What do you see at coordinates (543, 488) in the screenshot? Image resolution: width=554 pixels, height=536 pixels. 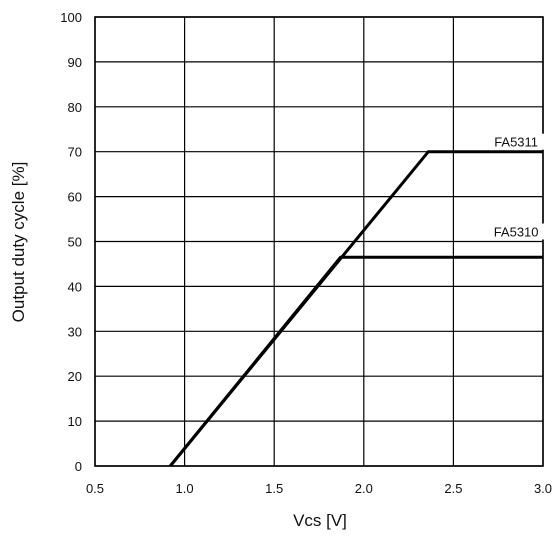 I see `x-tick-label: 3.0` at bounding box center [543, 488].